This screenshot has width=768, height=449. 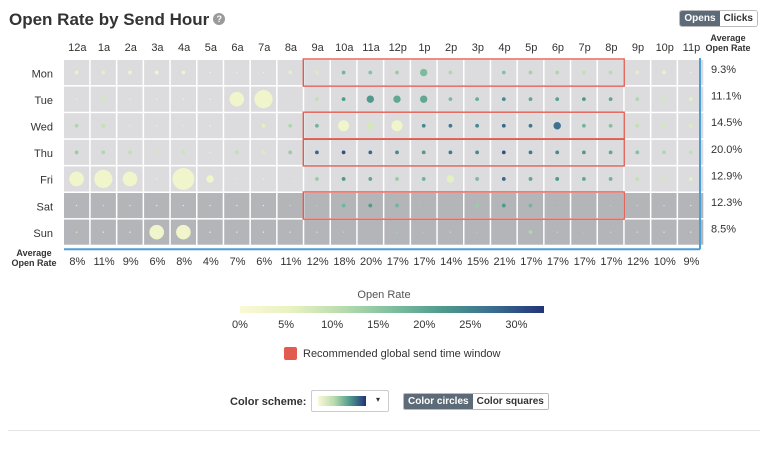 What do you see at coordinates (478, 262) in the screenshot?
I see `column-average-value: 15%` at bounding box center [478, 262].